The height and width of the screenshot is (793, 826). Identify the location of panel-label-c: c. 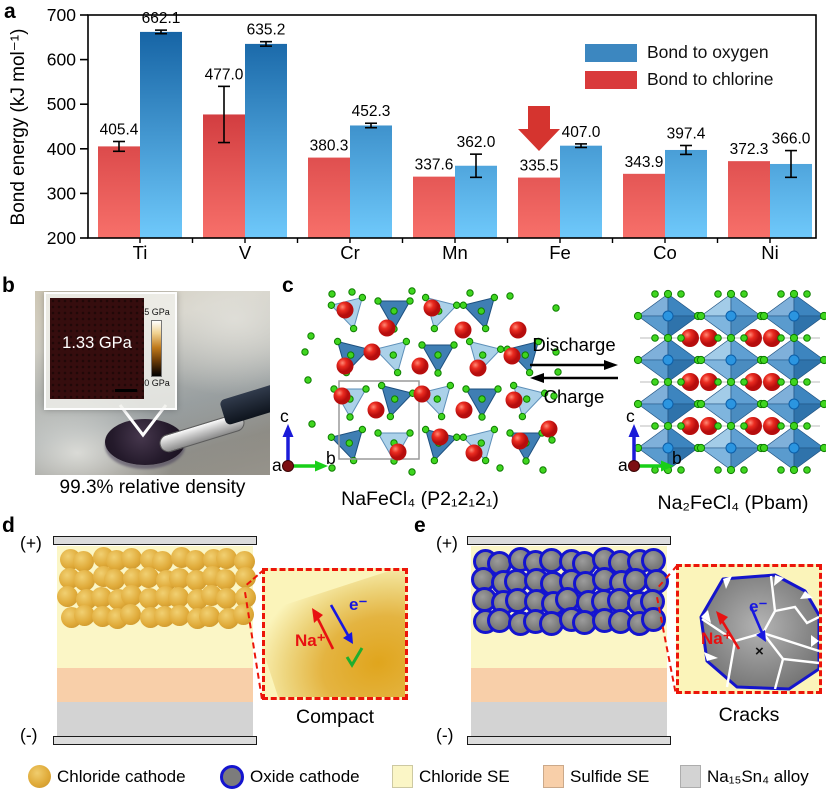
(288, 285).